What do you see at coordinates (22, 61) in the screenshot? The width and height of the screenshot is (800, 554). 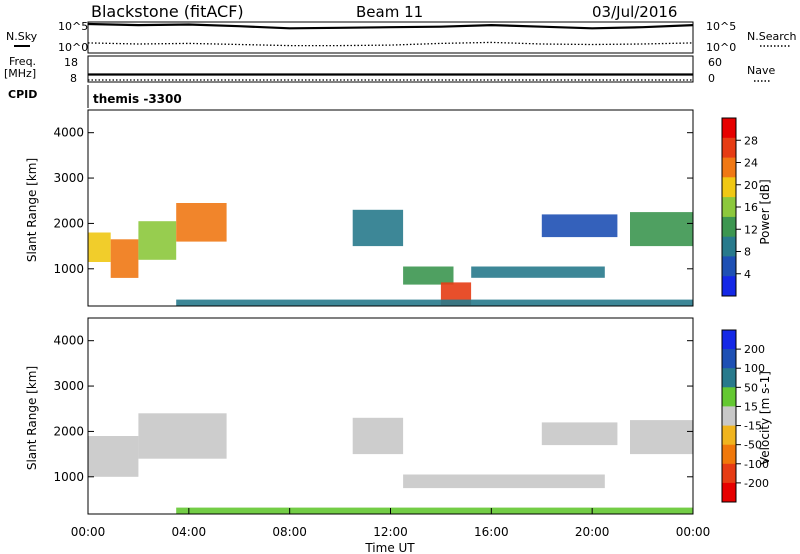 I see `freq-label: Freq.` at bounding box center [22, 61].